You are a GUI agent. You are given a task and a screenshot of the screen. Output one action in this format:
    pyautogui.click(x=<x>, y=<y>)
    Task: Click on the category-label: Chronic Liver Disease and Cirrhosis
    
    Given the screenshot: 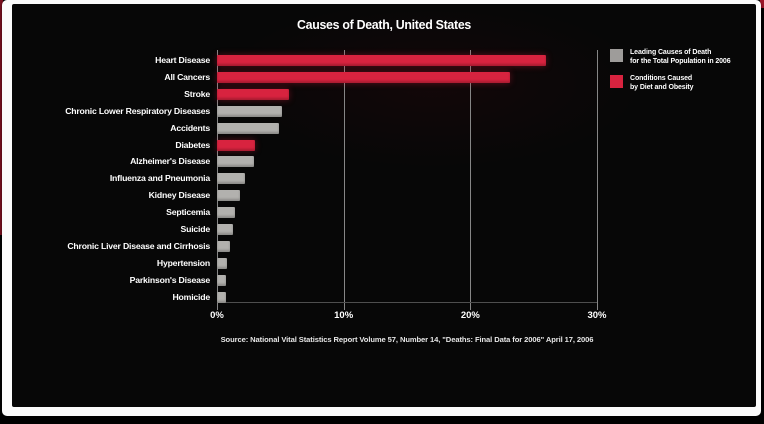 What is the action you would take?
    pyautogui.click(x=138, y=245)
    